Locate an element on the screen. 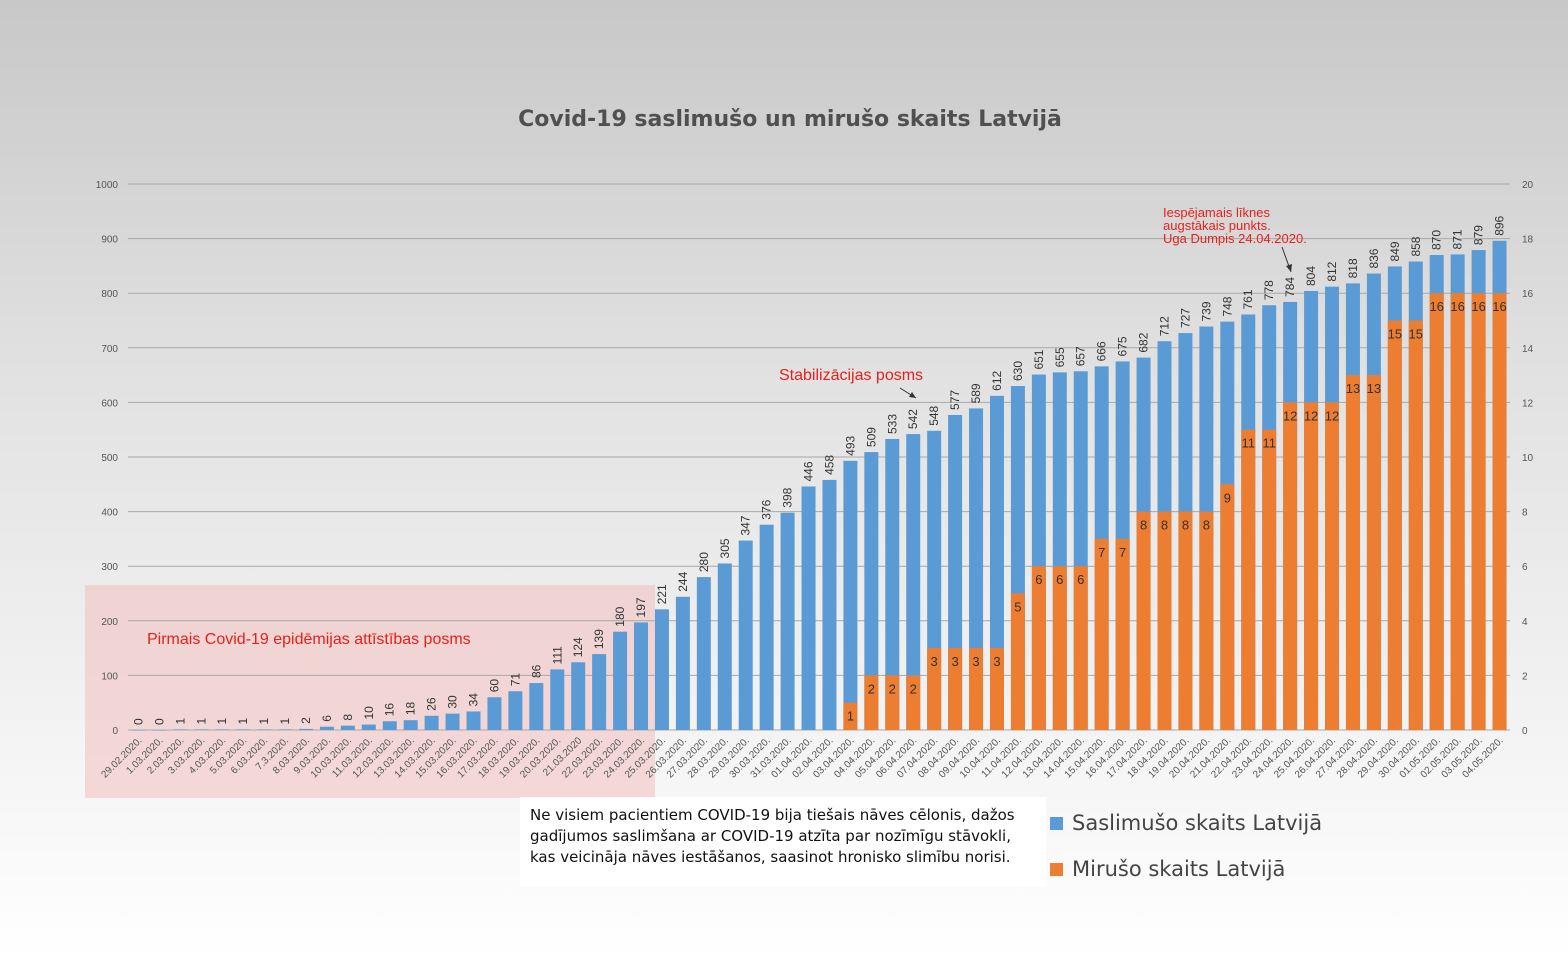 This screenshot has width=1568, height=960. deaths-data-label: 2 is located at coordinates (871, 688).